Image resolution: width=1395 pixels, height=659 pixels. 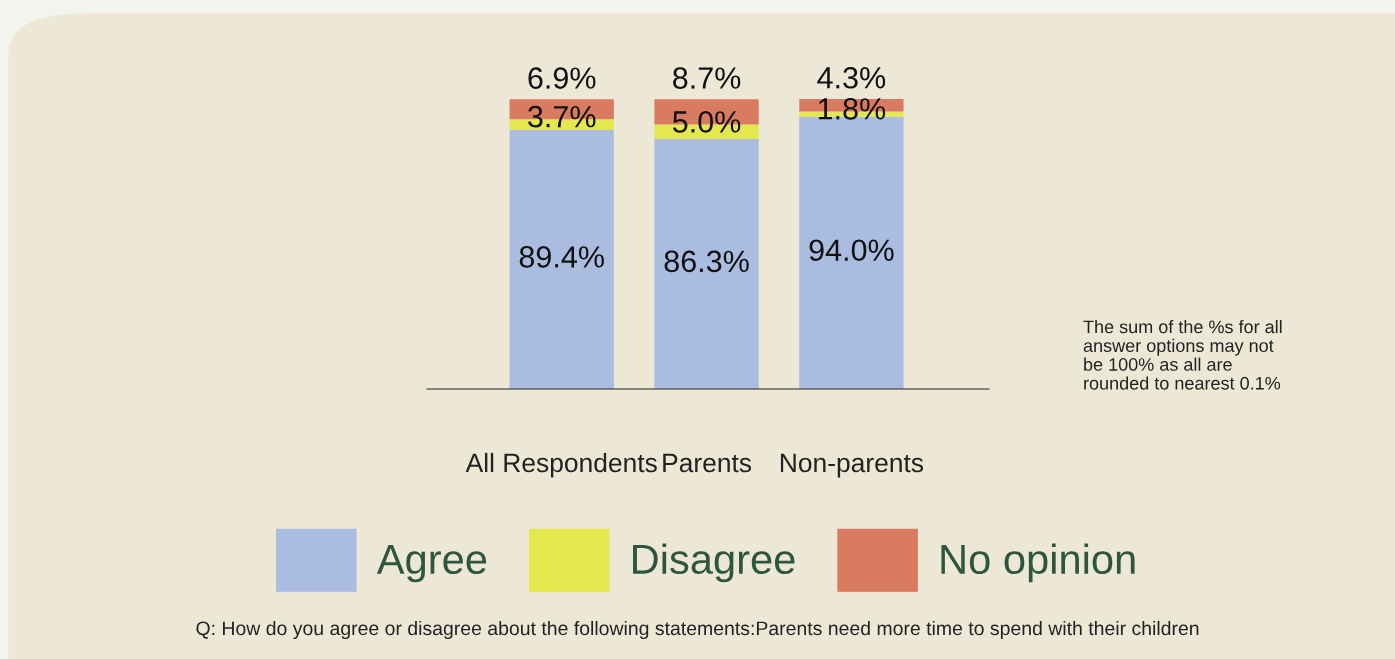 What do you see at coordinates (697, 630) in the screenshot?
I see `text: Q: How do you agree or disagree about the following statements:Parents need more time to spend with their children` at bounding box center [697, 630].